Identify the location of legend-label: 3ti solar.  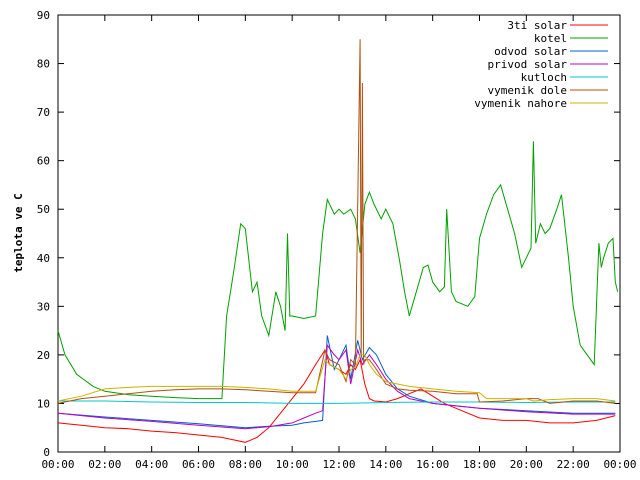
(537, 25).